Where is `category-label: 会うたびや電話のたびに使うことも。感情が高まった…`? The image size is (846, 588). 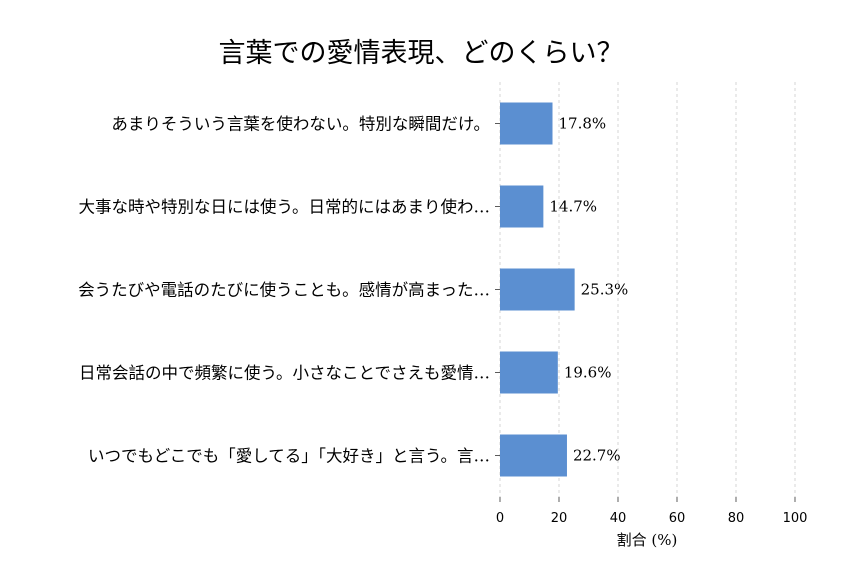 category-label: 会うたびや電話のたびに使うことも。感情が高まった… is located at coordinates (284, 290).